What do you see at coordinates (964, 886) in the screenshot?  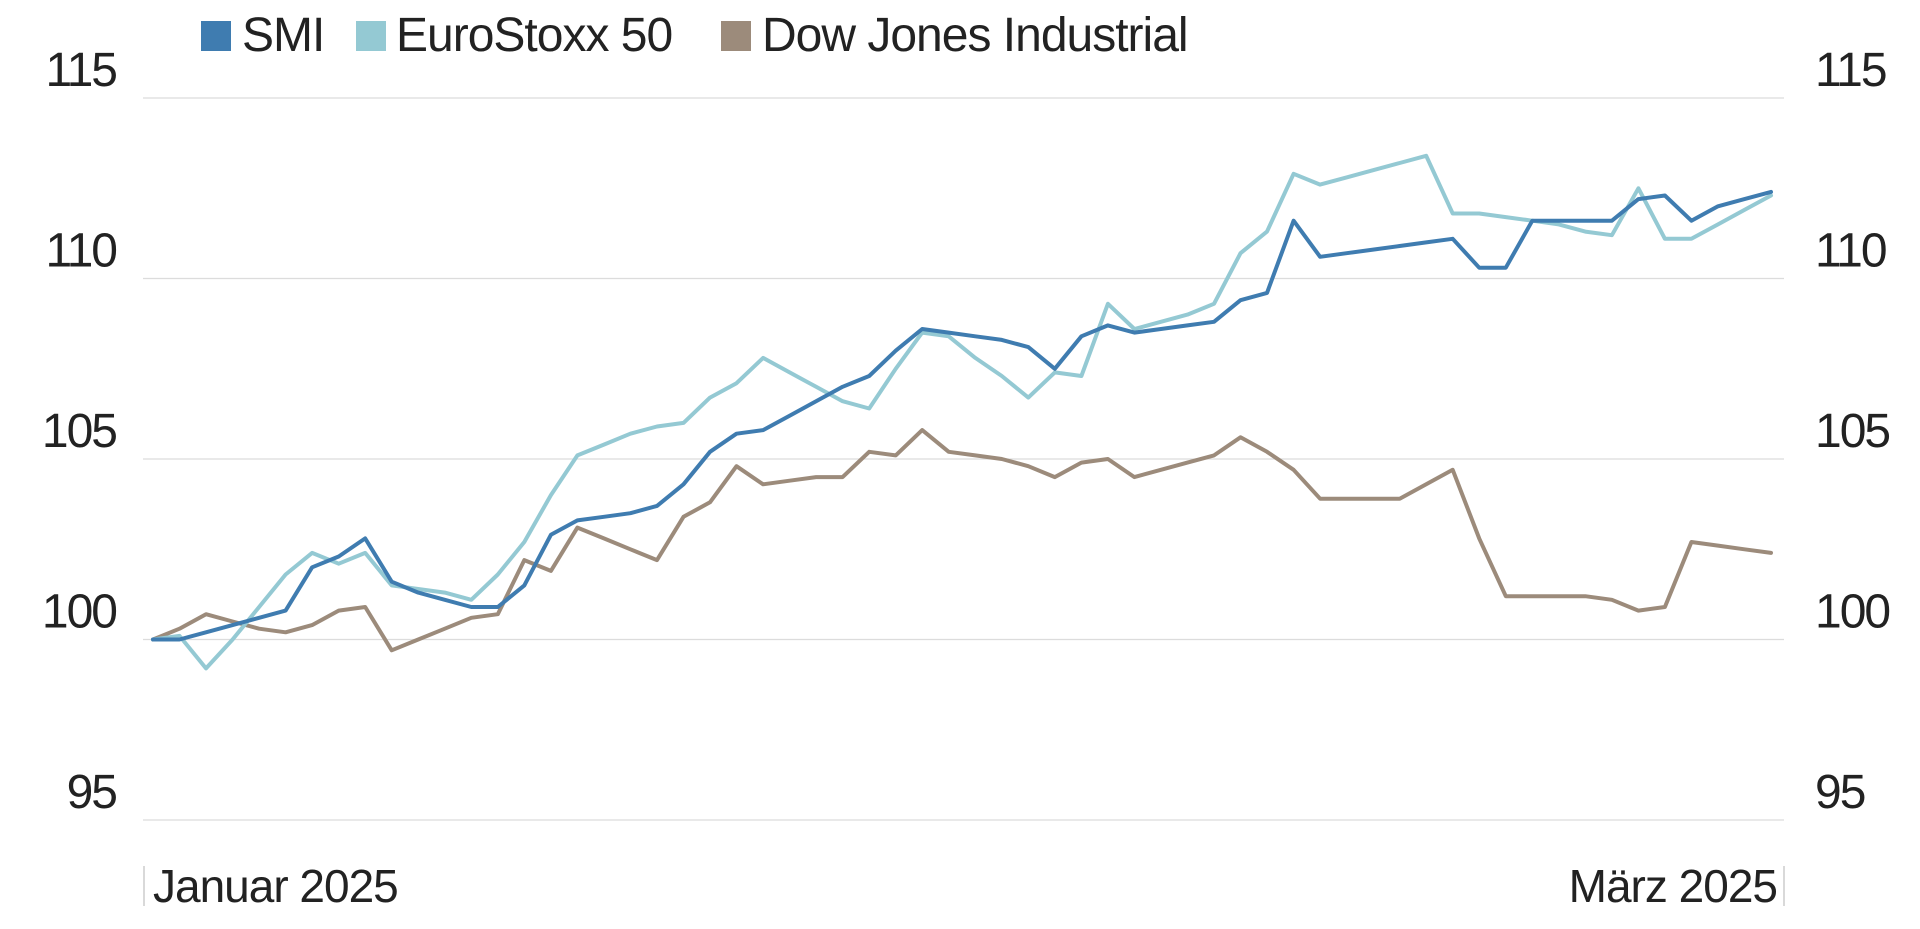 I see `x-axis: Januar 2025 März 2025` at bounding box center [964, 886].